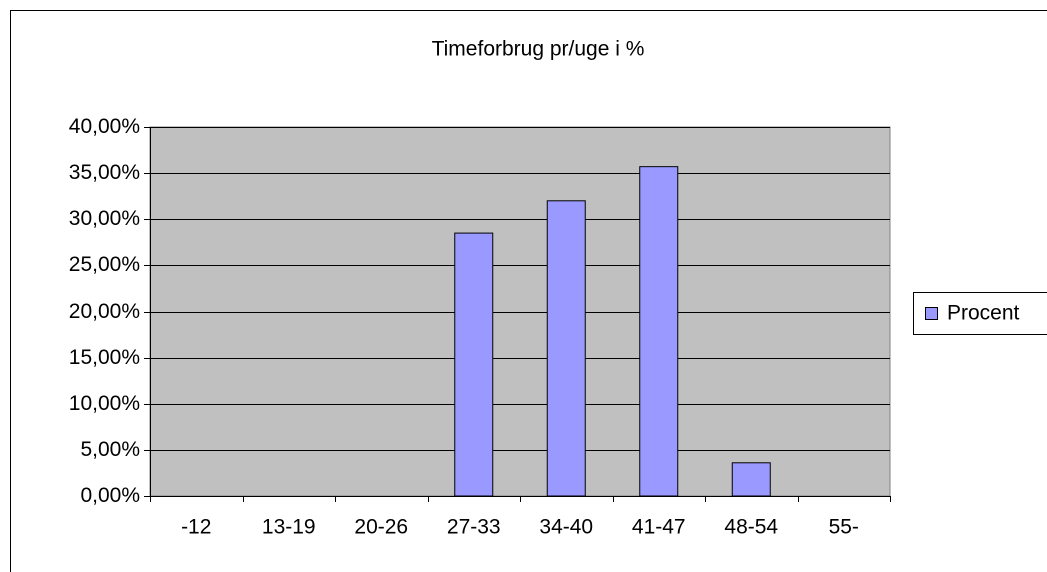 This screenshot has width=1047, height=572. Describe the element at coordinates (104, 264) in the screenshot. I see `y-tick-label: 25,00%` at that location.